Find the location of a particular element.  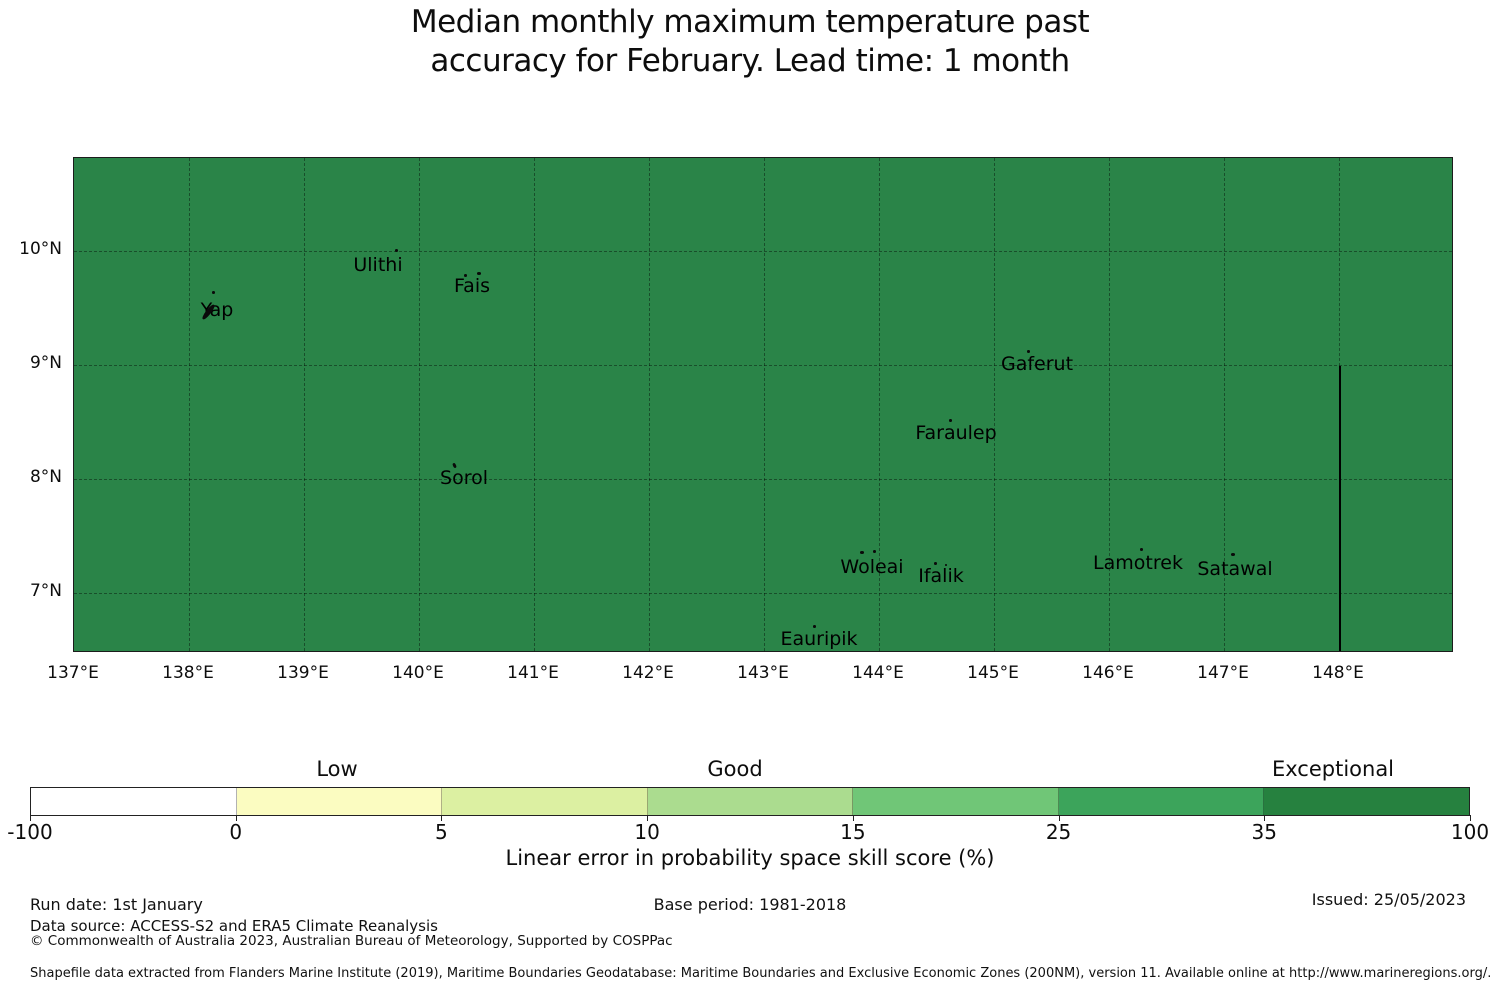

x-tick-label: 139°E is located at coordinates (303, 673).